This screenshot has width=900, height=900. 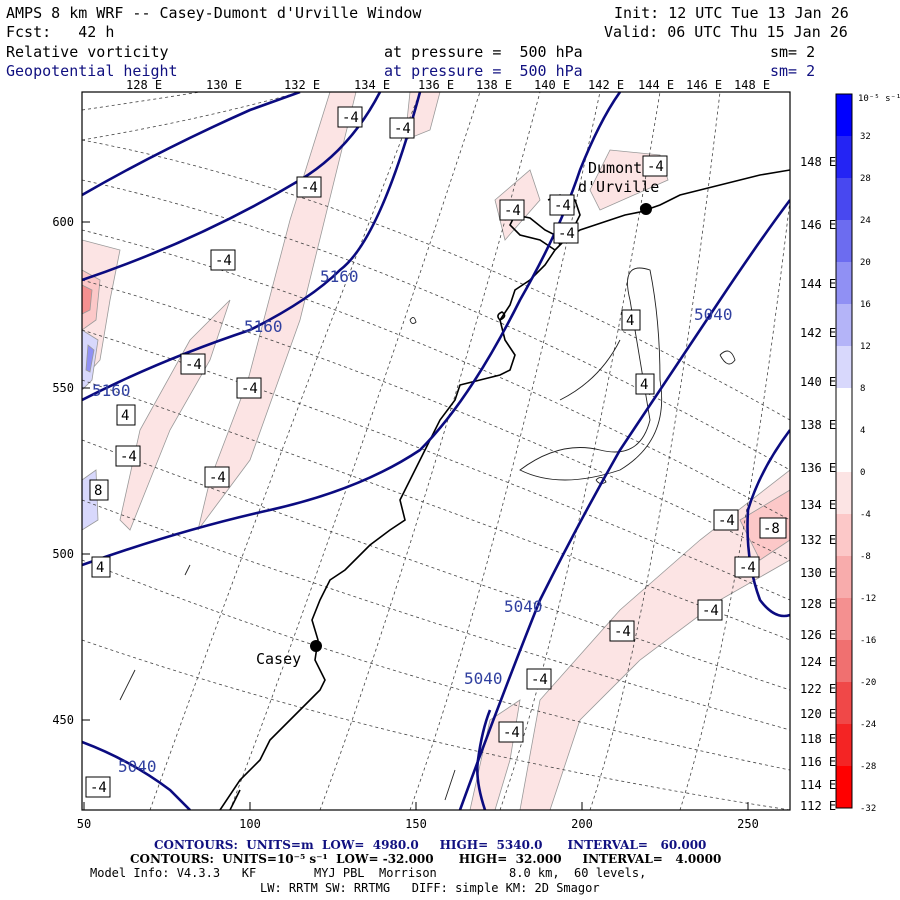 What do you see at coordinates (278, 659) in the screenshot?
I see `station-label: Casey` at bounding box center [278, 659].